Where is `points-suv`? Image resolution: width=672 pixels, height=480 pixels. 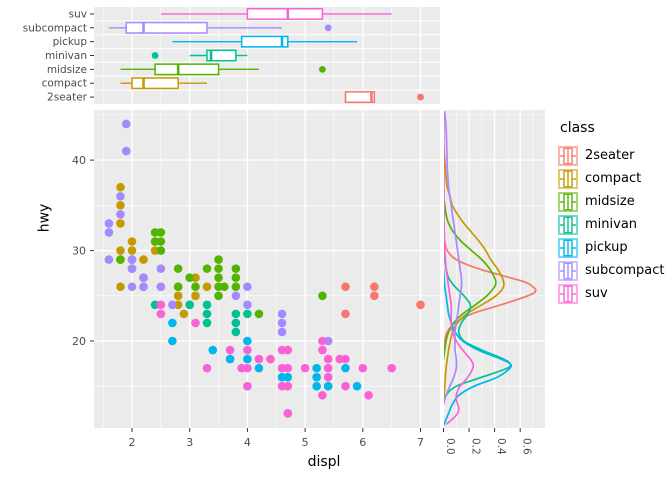 points-suv is located at coordinates (276, 359).